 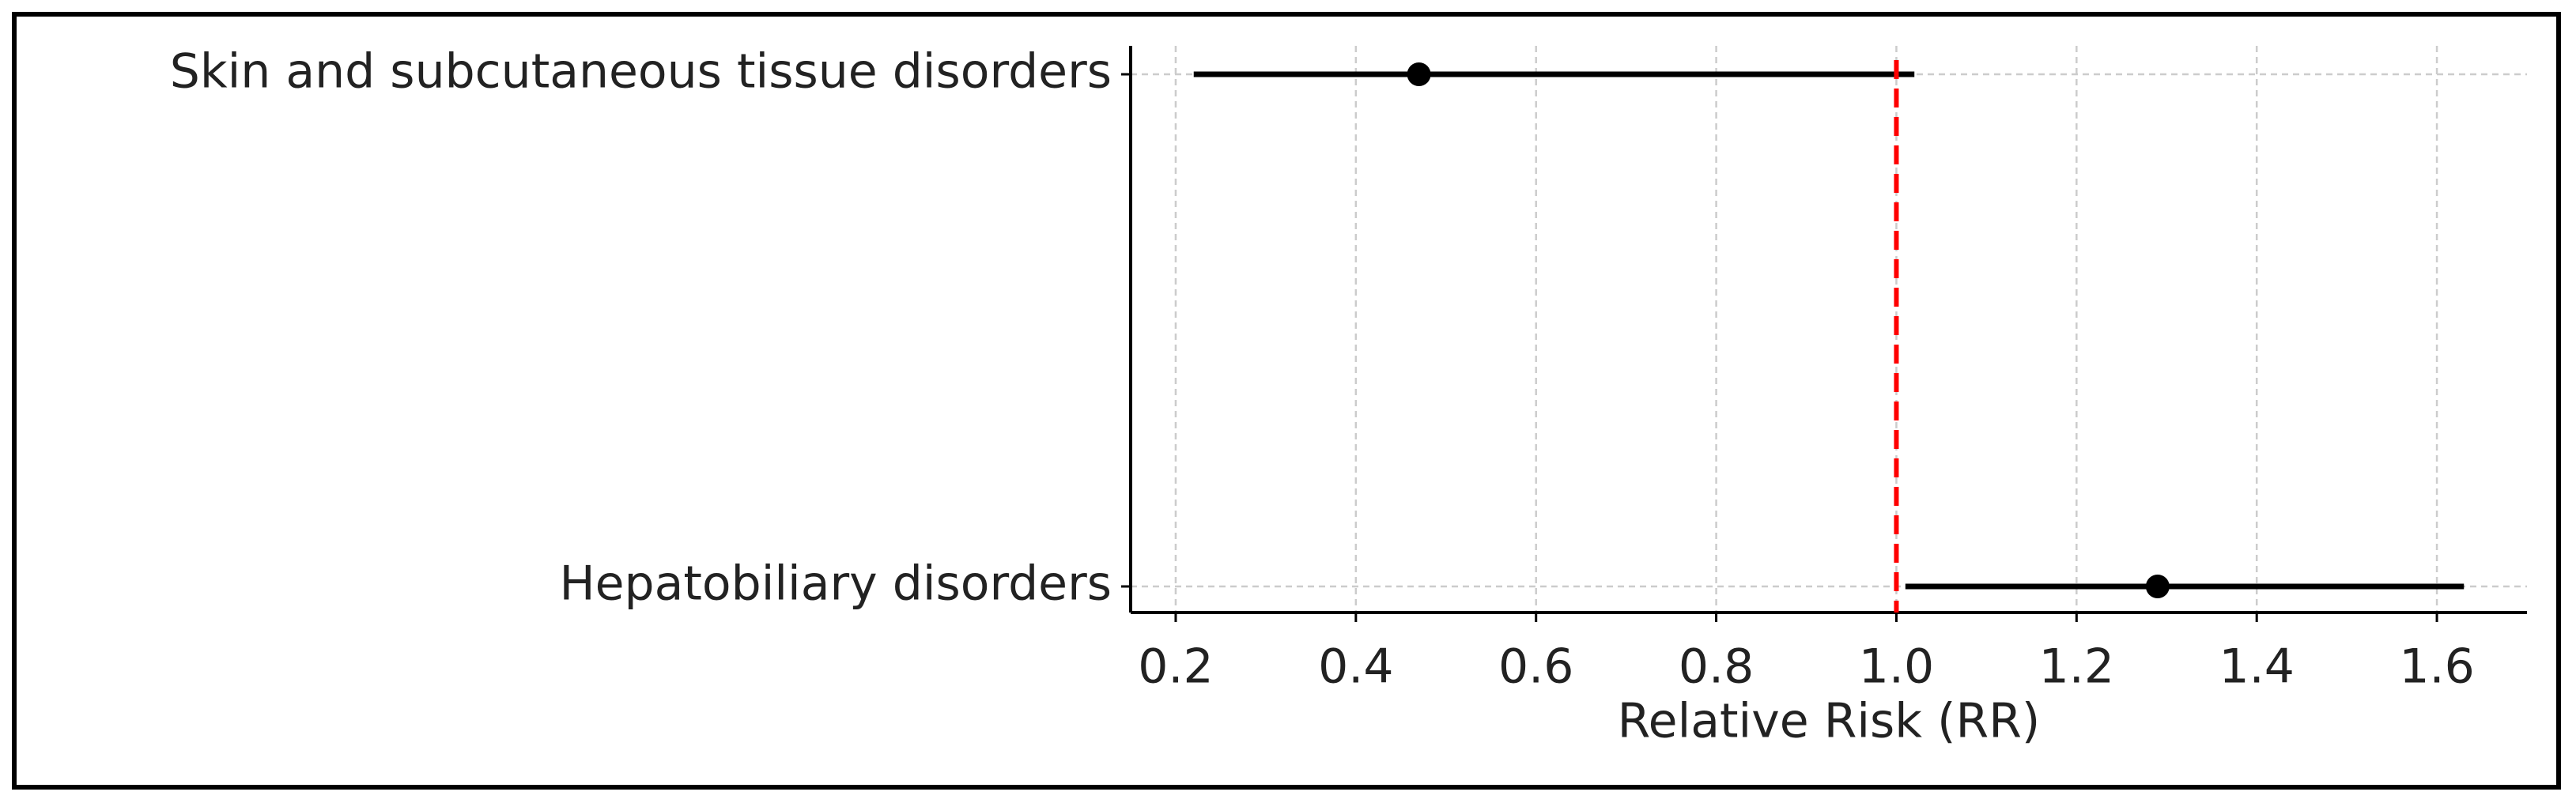 What do you see at coordinates (1716, 667) in the screenshot?
I see `x-tick-label: 0.8` at bounding box center [1716, 667].